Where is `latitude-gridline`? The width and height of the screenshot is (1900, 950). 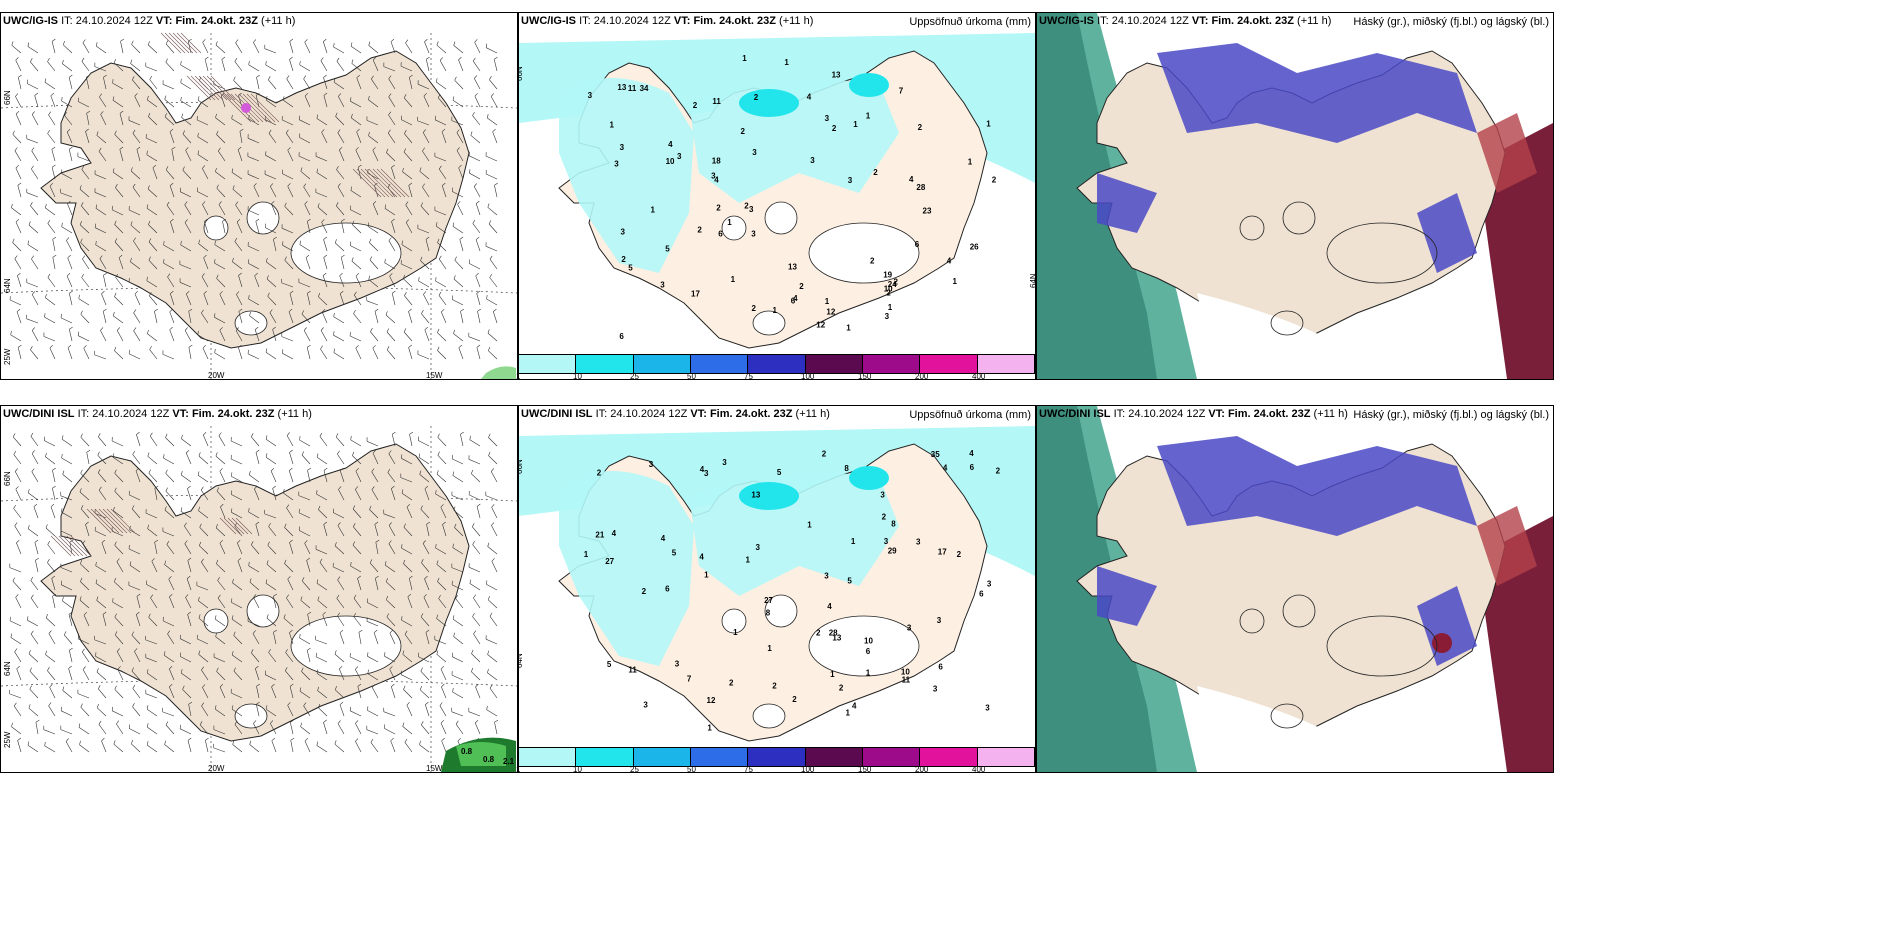 latitude-gridline is located at coordinates (259, 290).